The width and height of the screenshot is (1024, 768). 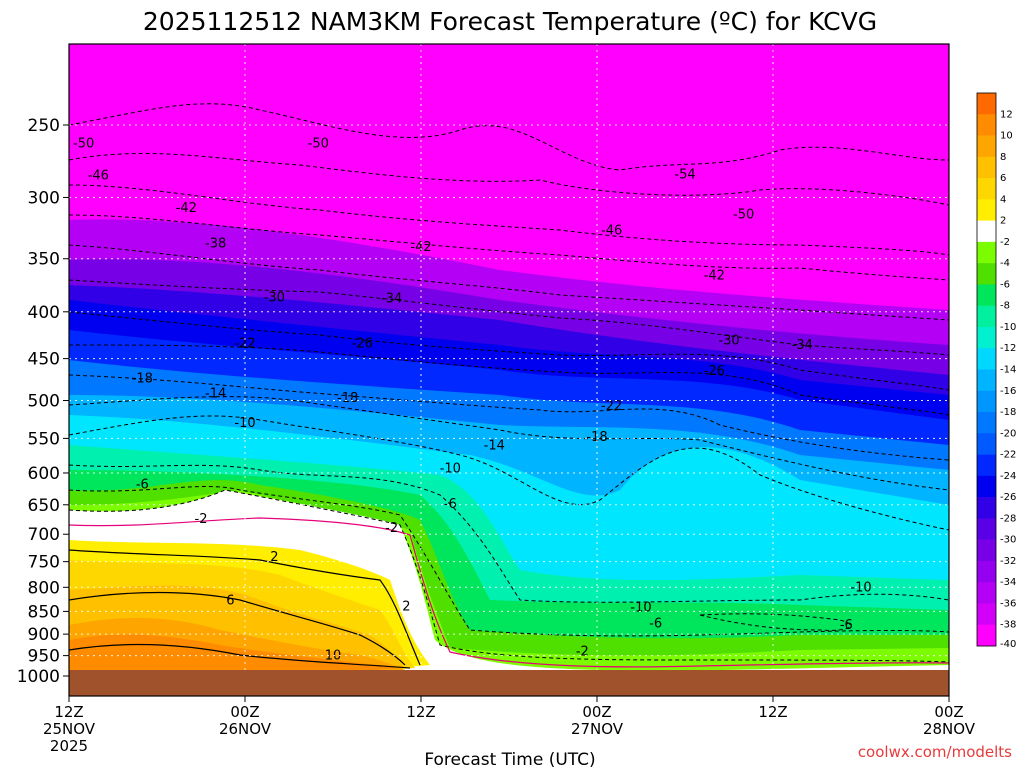 I want to click on y-tick-label: 250, so click(x=44, y=126).